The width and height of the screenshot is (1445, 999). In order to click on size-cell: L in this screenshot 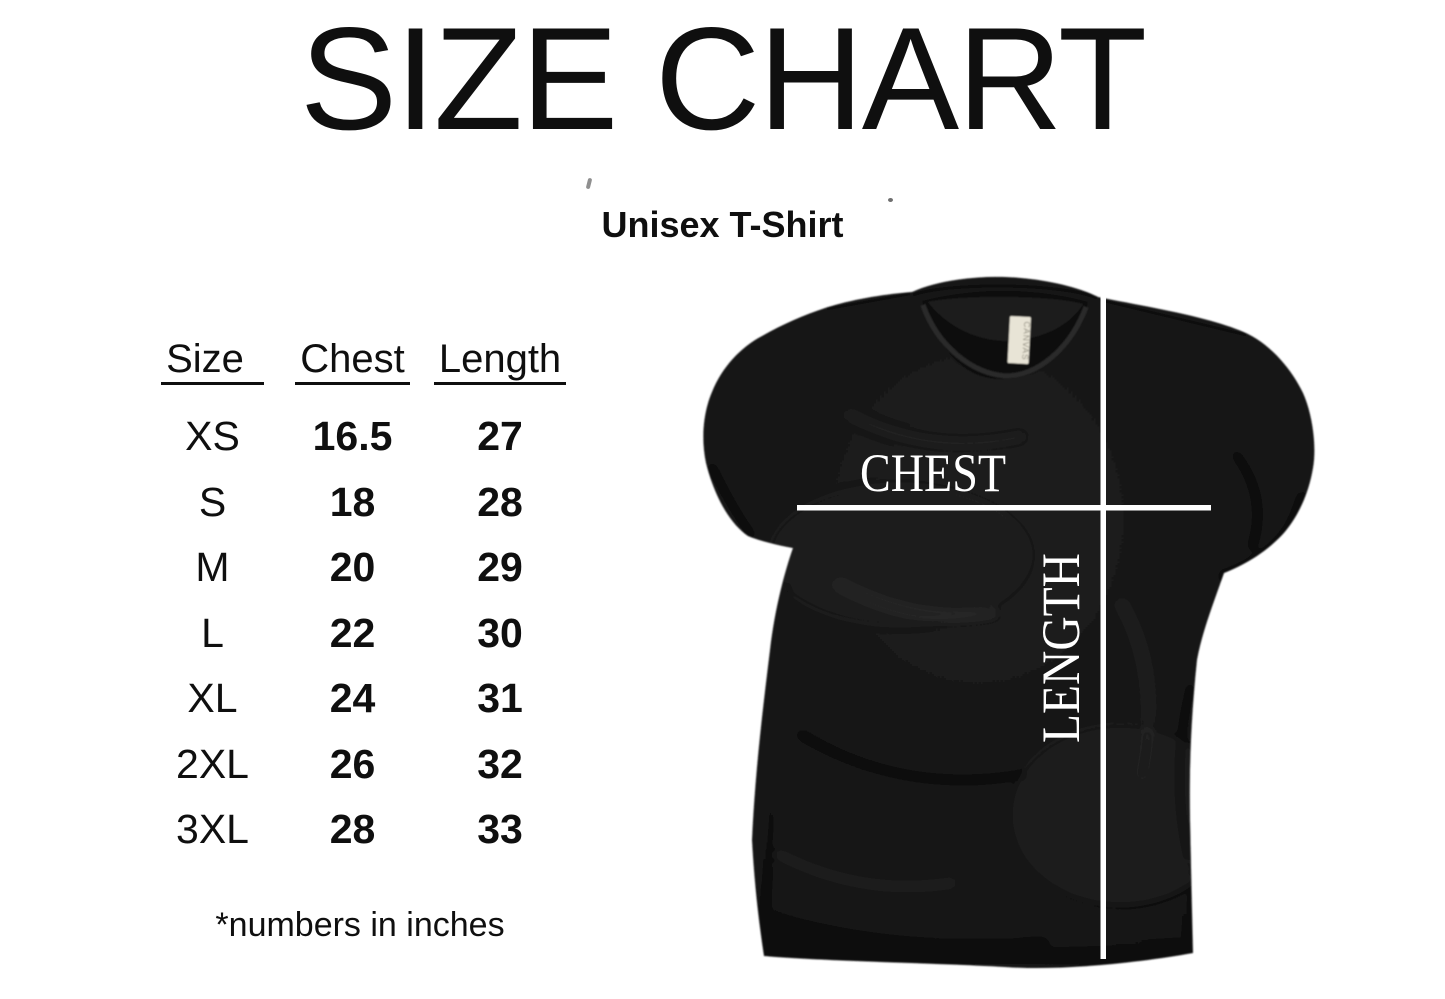, I will do `click(212, 632)`.